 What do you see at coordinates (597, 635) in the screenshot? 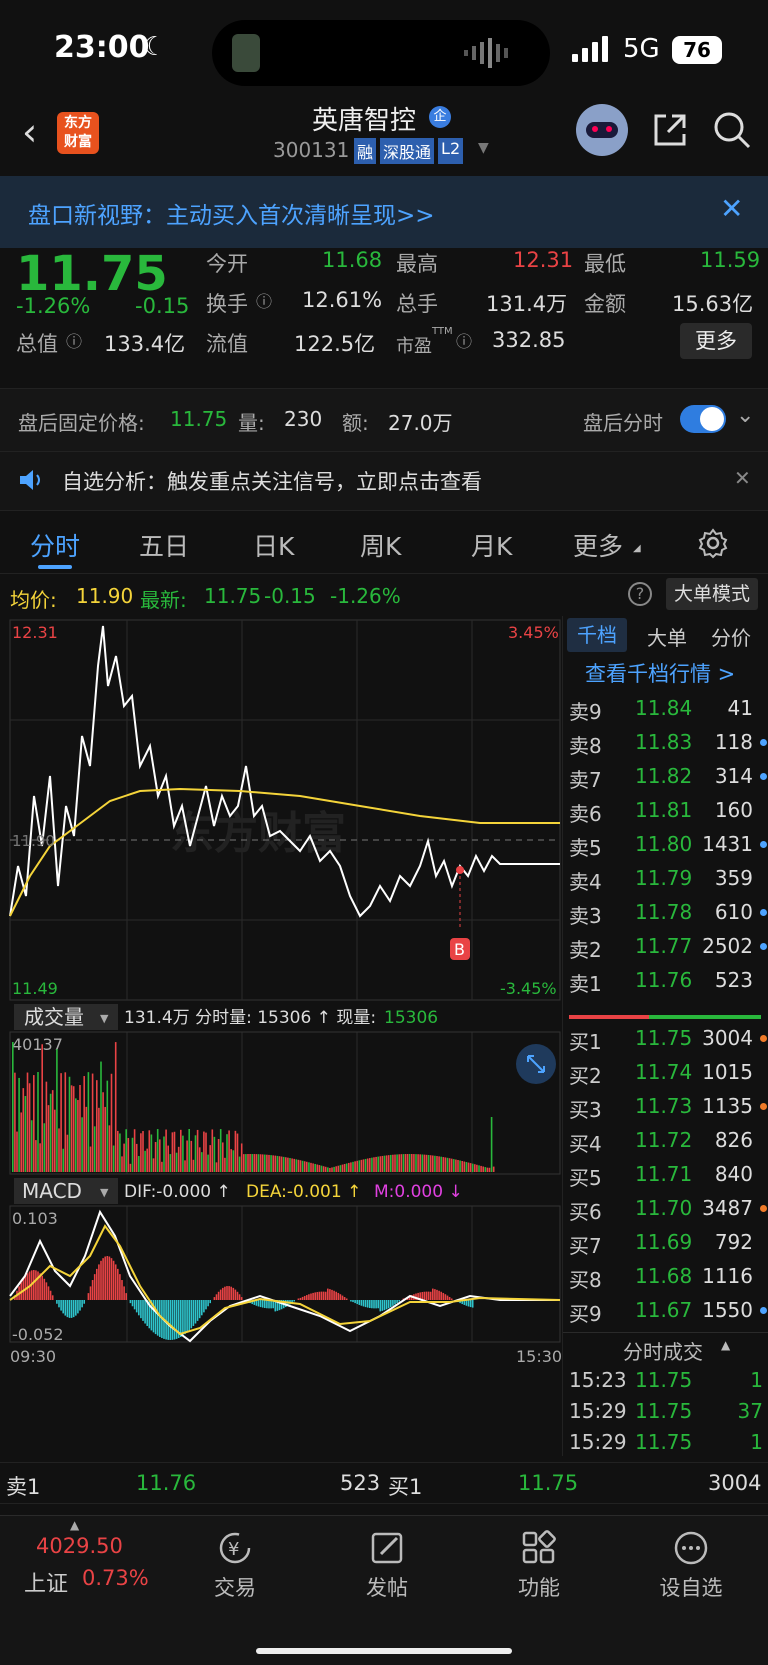
I see `book-tab-depth: 千档` at bounding box center [597, 635].